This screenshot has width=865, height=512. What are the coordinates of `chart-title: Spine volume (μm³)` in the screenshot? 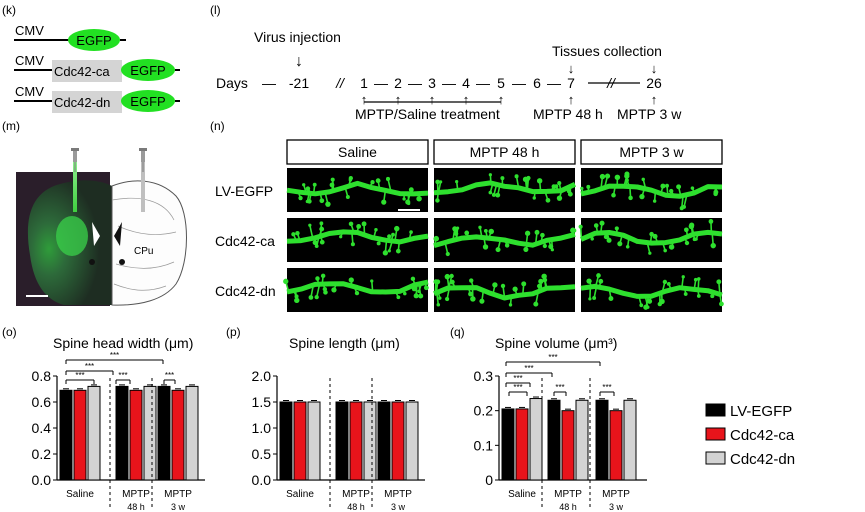 It's located at (556, 343).